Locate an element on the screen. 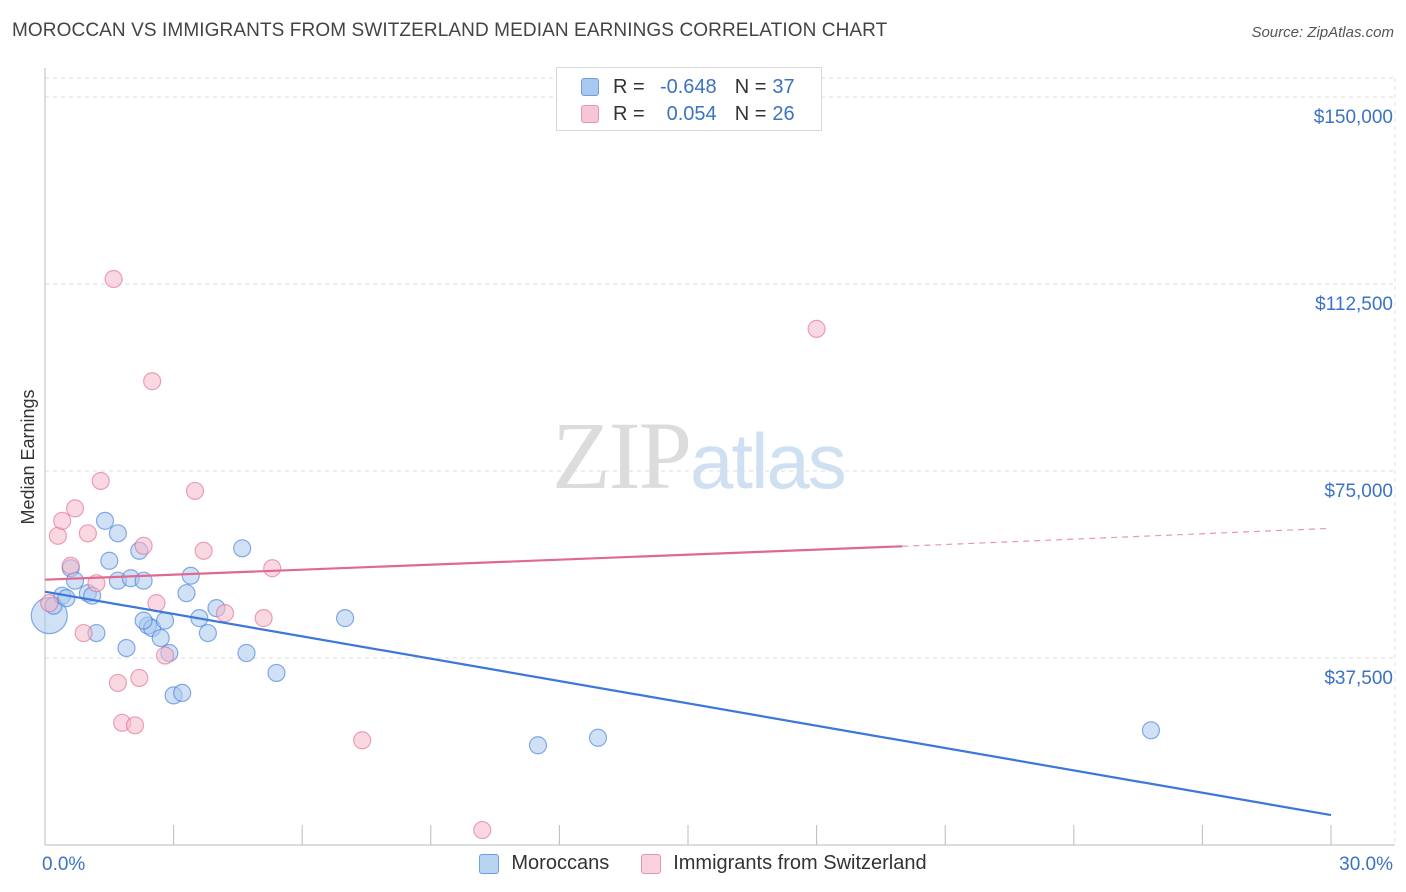 The height and width of the screenshot is (892, 1406). legend-row-moroccans: R = -0.648 N = 37 is located at coordinates (688, 87).